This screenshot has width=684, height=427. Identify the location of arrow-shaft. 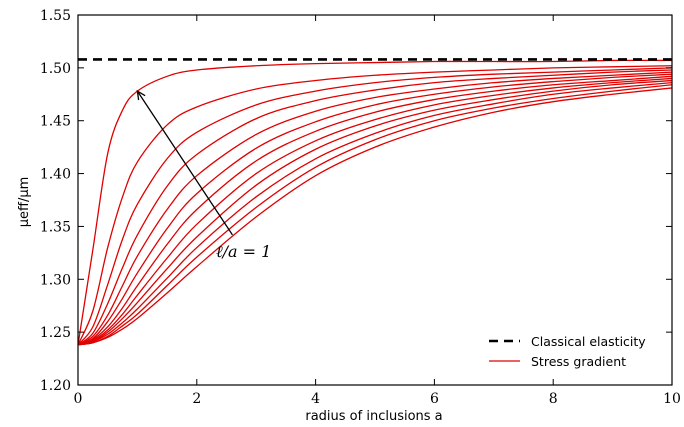
(184, 163).